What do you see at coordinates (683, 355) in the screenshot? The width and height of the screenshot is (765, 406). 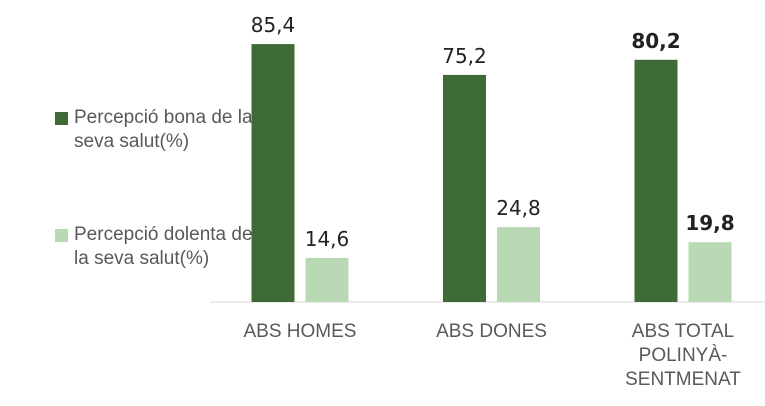 I see `x-tick-label: ABS TOTAL POLINYÀ-SENTMENAT` at bounding box center [683, 355].